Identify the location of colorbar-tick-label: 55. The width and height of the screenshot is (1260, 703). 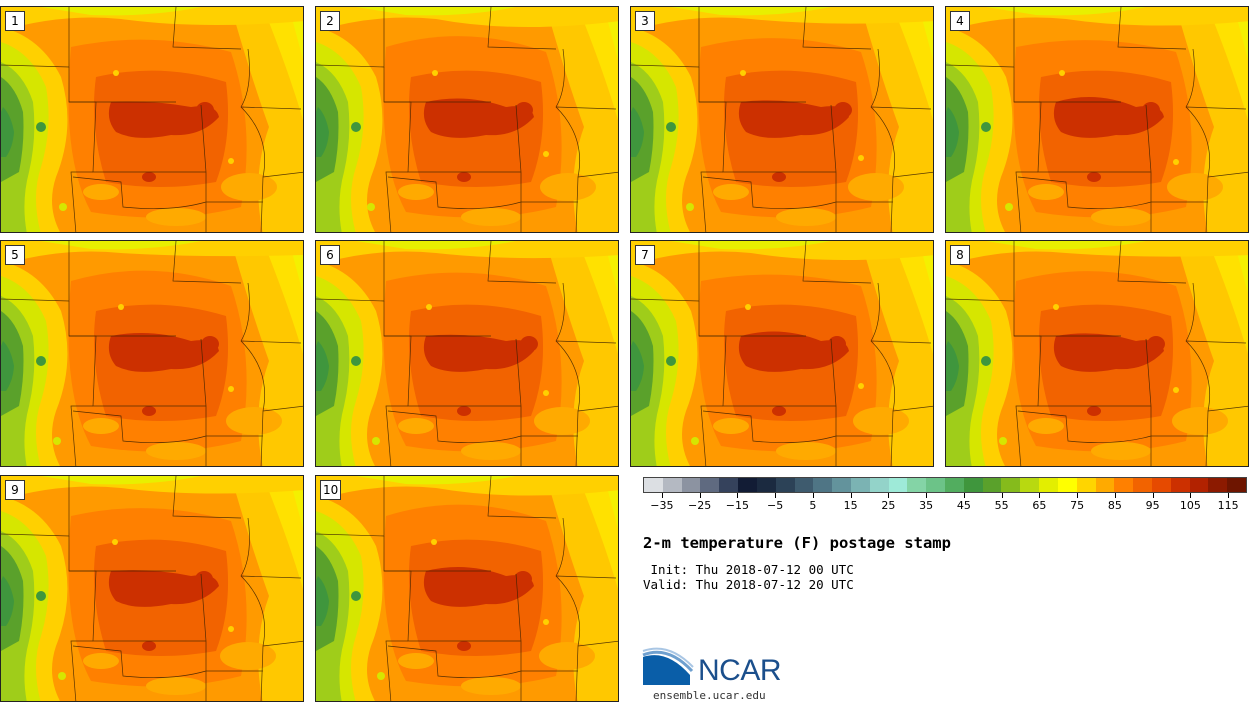
(1001, 505).